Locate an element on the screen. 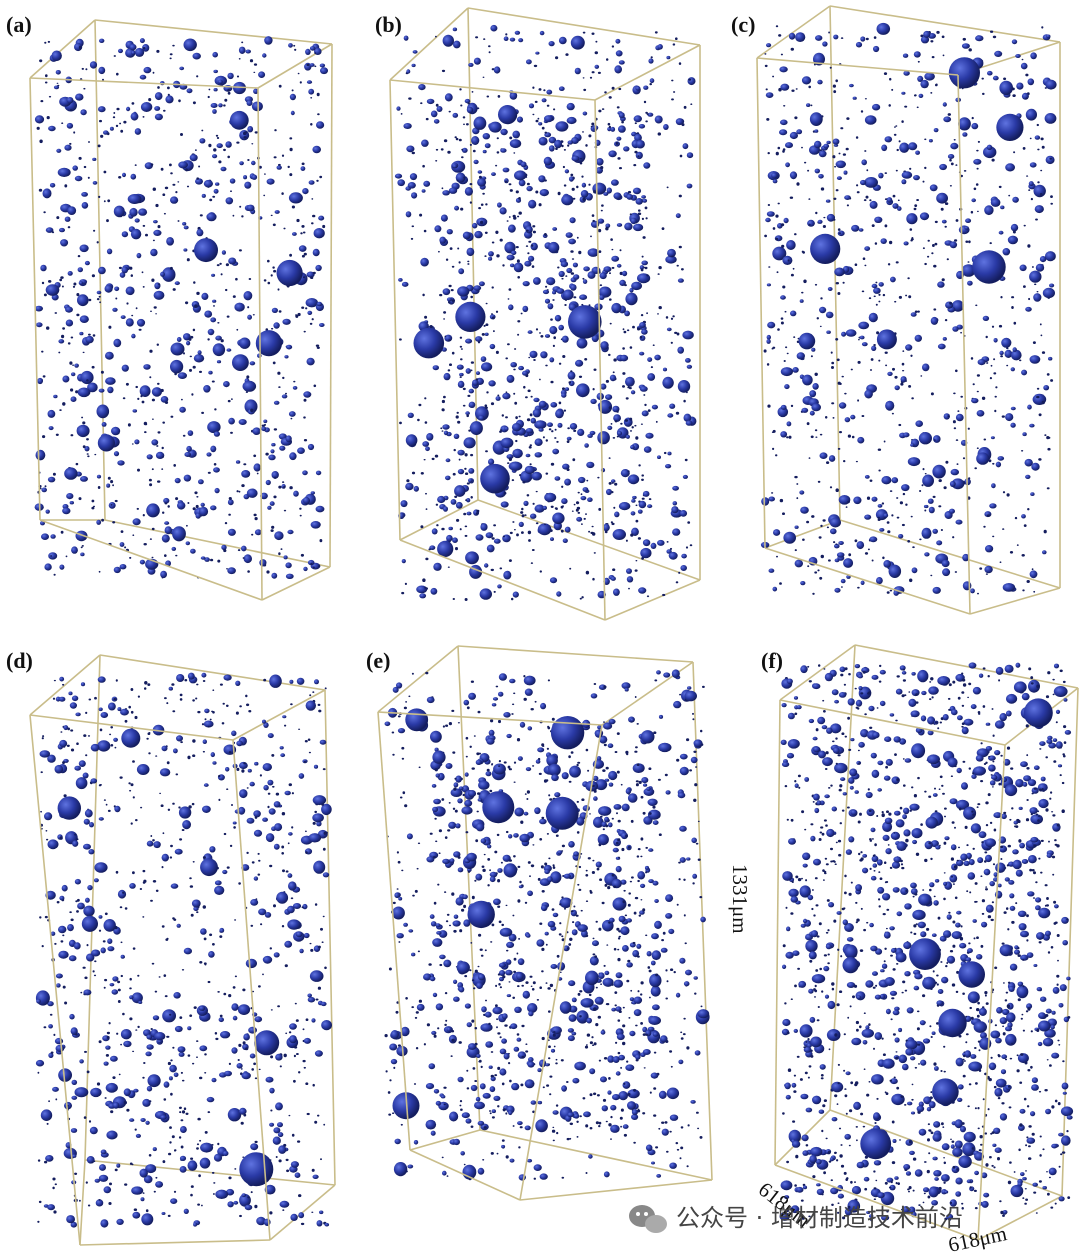  box-back-edge is located at coordinates (950, 554).